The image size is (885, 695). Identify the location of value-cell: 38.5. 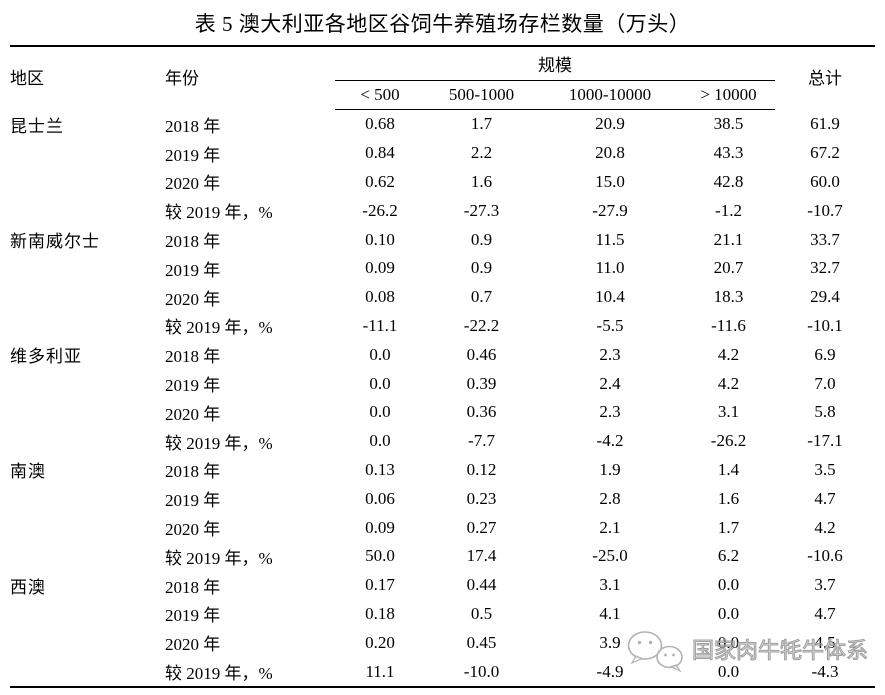
(728, 124).